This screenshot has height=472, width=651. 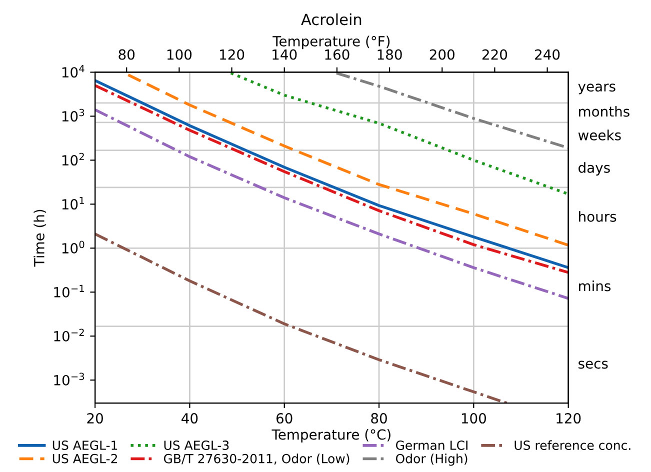 I want to click on x2-tick-label: 220, so click(x=495, y=54).